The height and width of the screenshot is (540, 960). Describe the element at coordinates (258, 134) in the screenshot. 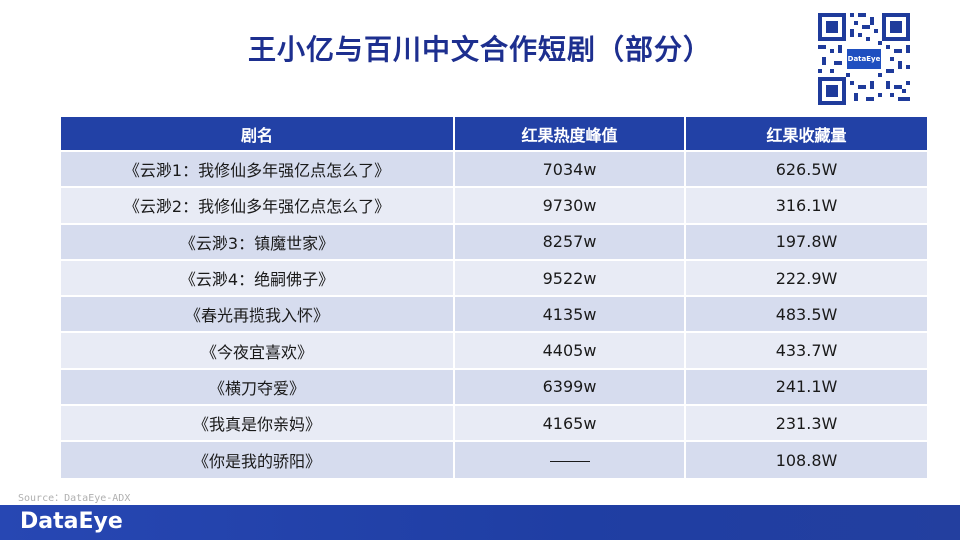

I see `header-drama-name: 剧名` at that location.